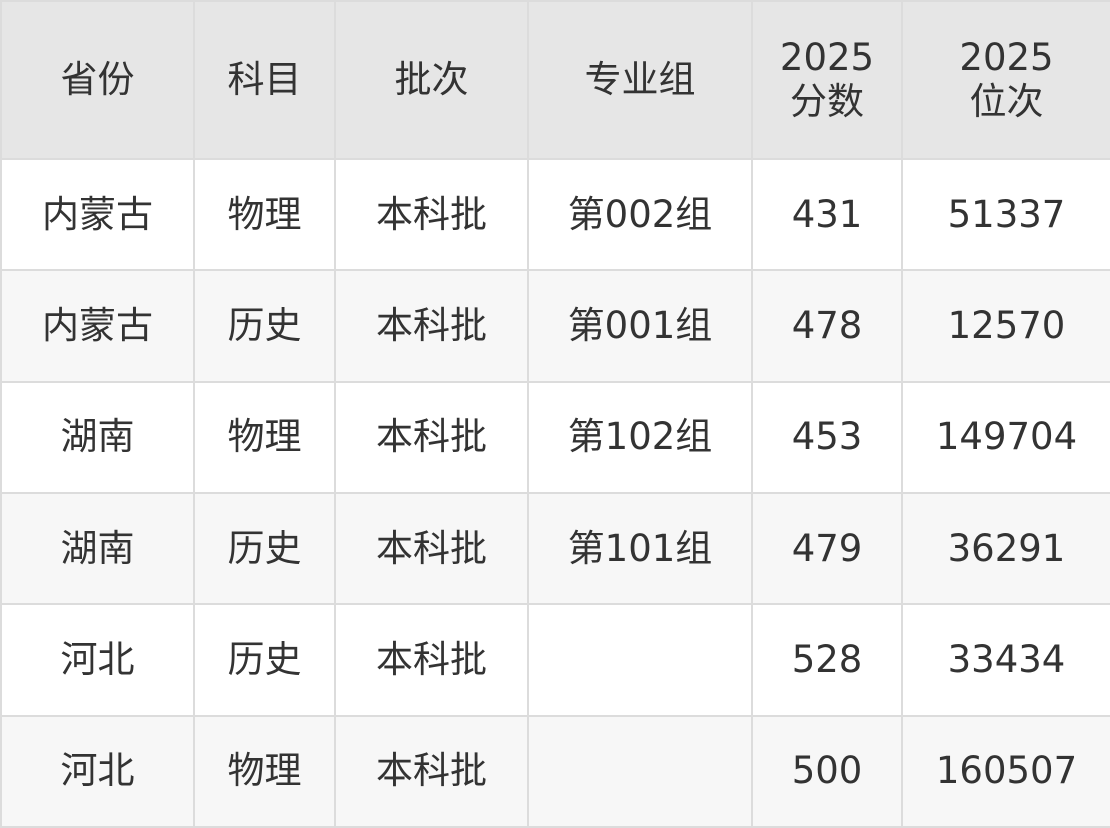  What do you see at coordinates (97, 80) in the screenshot?
I see `header-cell: 省份` at bounding box center [97, 80].